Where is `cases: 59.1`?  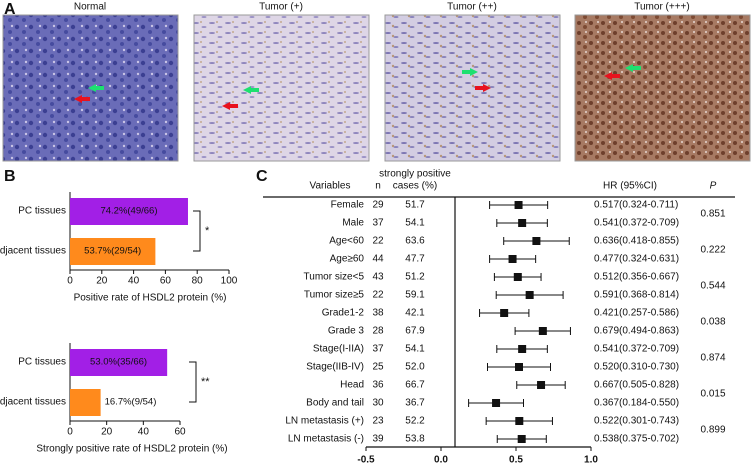 cases: 59.1 is located at coordinates (415, 295).